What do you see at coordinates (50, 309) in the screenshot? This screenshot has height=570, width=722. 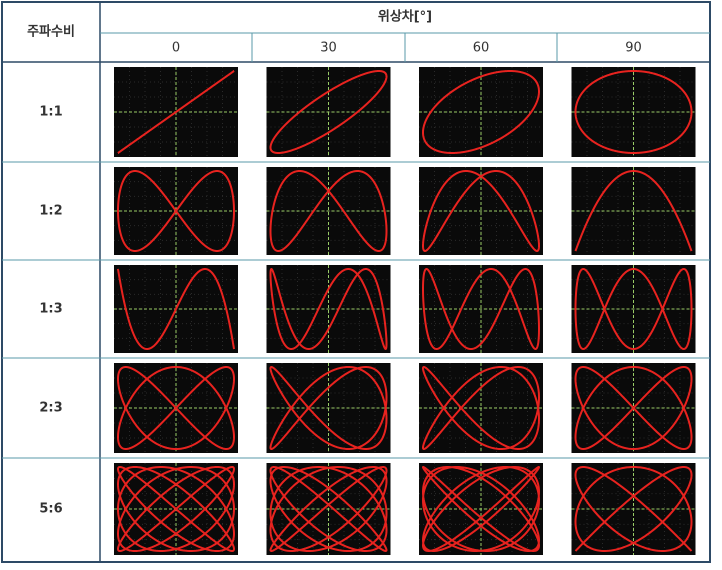 I see `ratio-label: 1:3` at bounding box center [50, 309].